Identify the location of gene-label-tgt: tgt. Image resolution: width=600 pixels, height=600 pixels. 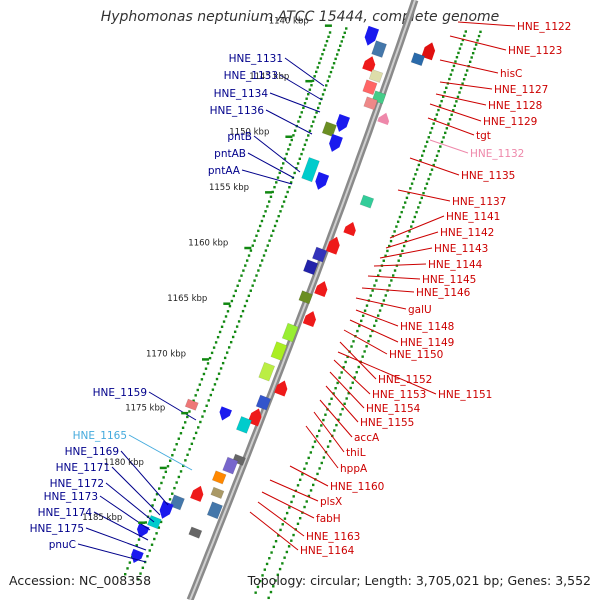
(483, 136).